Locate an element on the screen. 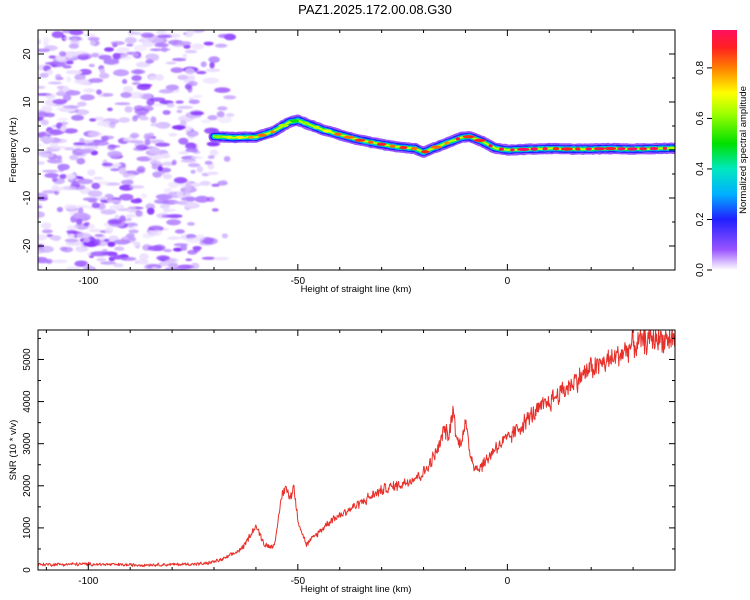  colorbar-tick-label: 0.4 is located at coordinates (700, 169).